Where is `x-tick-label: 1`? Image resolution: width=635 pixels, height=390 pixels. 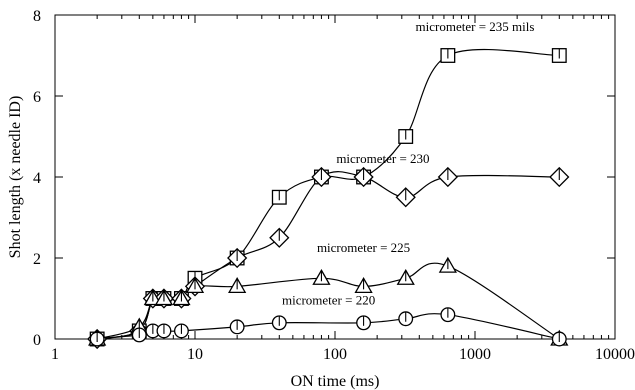
x-tick-label: 1 is located at coordinates (55, 354).